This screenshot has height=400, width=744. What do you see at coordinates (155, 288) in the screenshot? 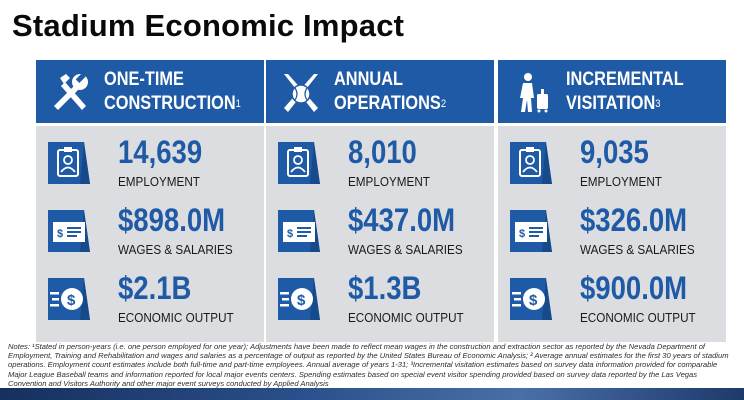
I see `stat-value: $2.1B` at bounding box center [155, 288].